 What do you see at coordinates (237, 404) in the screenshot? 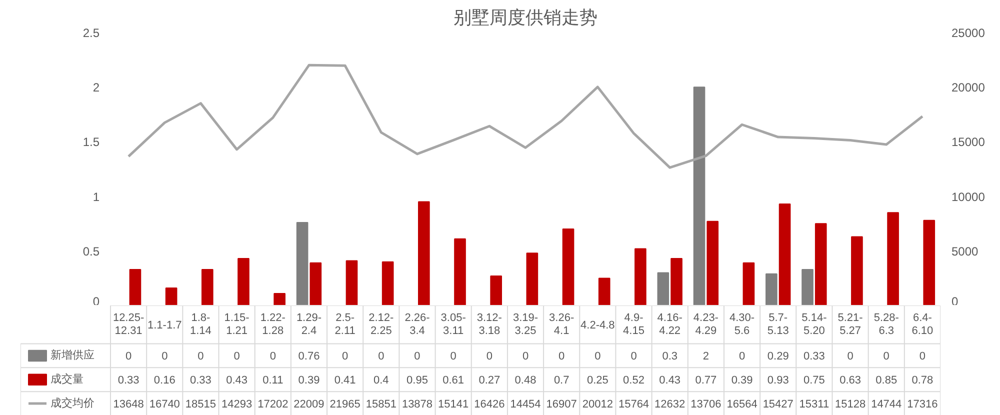
I see `data-label: 14293` at bounding box center [237, 404].